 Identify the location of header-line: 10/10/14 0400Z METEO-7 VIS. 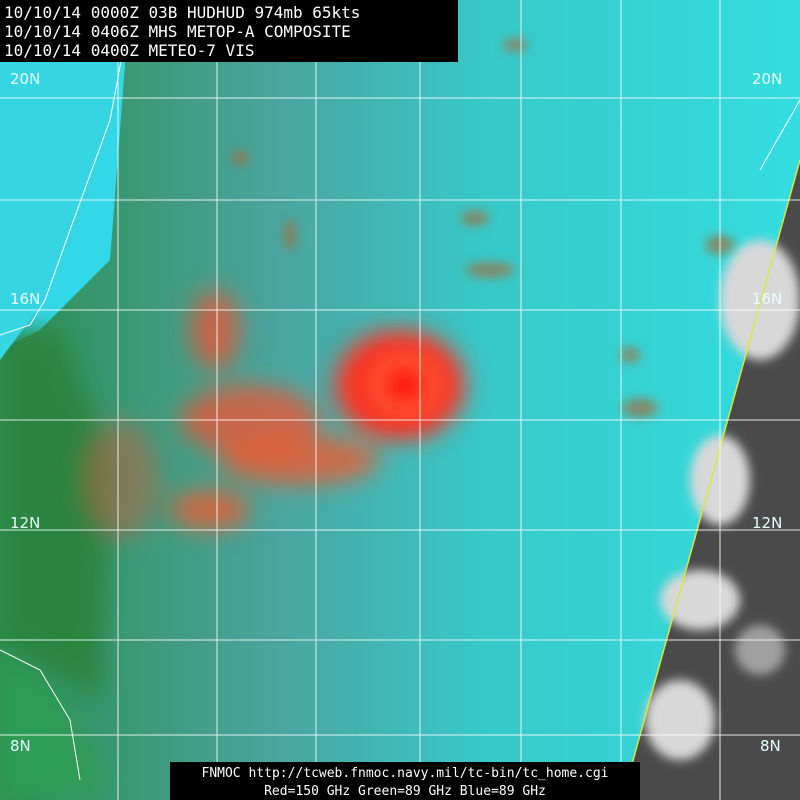
(129, 50).